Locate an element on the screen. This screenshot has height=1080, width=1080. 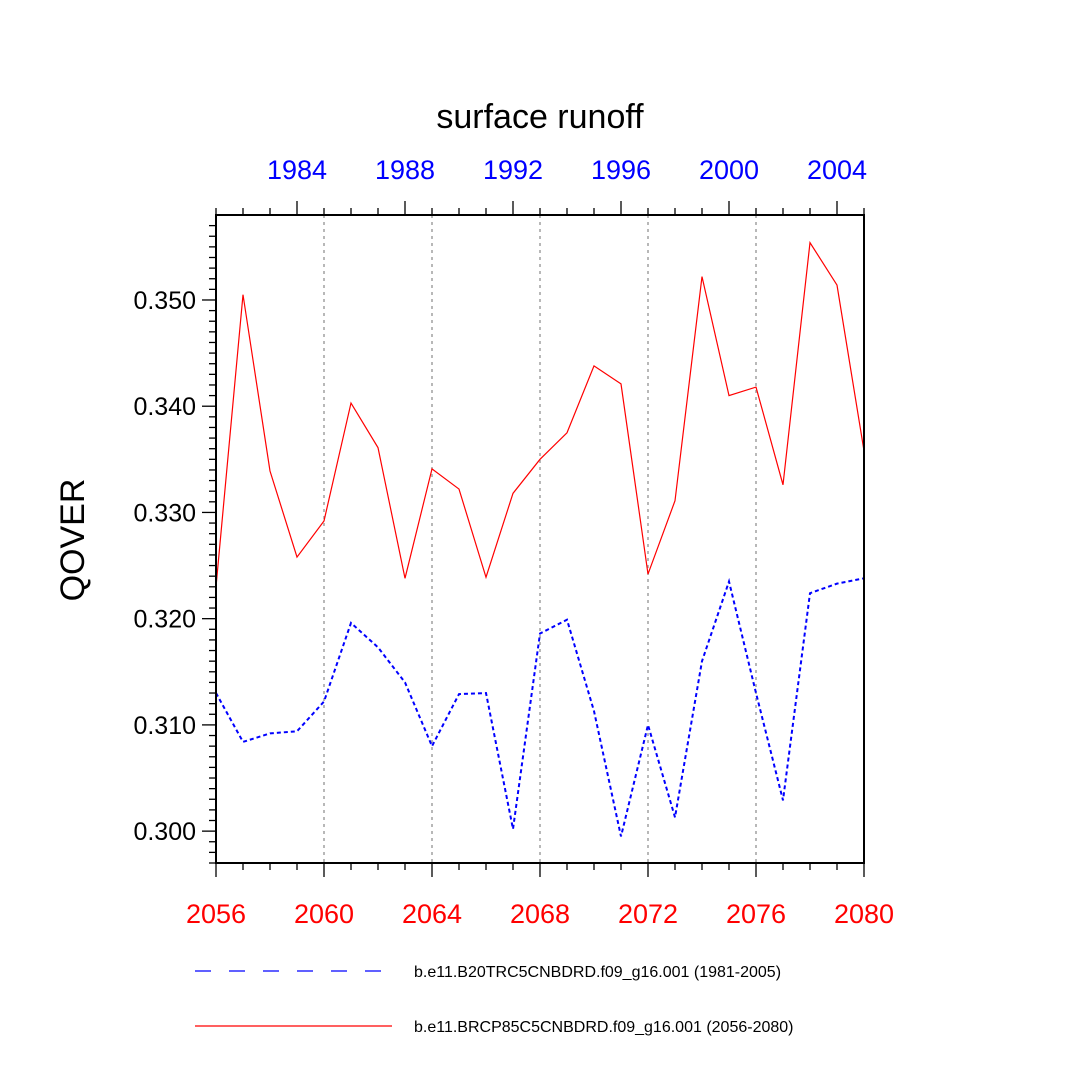
x-bottom-tick-label: 2076 is located at coordinates (756, 914).